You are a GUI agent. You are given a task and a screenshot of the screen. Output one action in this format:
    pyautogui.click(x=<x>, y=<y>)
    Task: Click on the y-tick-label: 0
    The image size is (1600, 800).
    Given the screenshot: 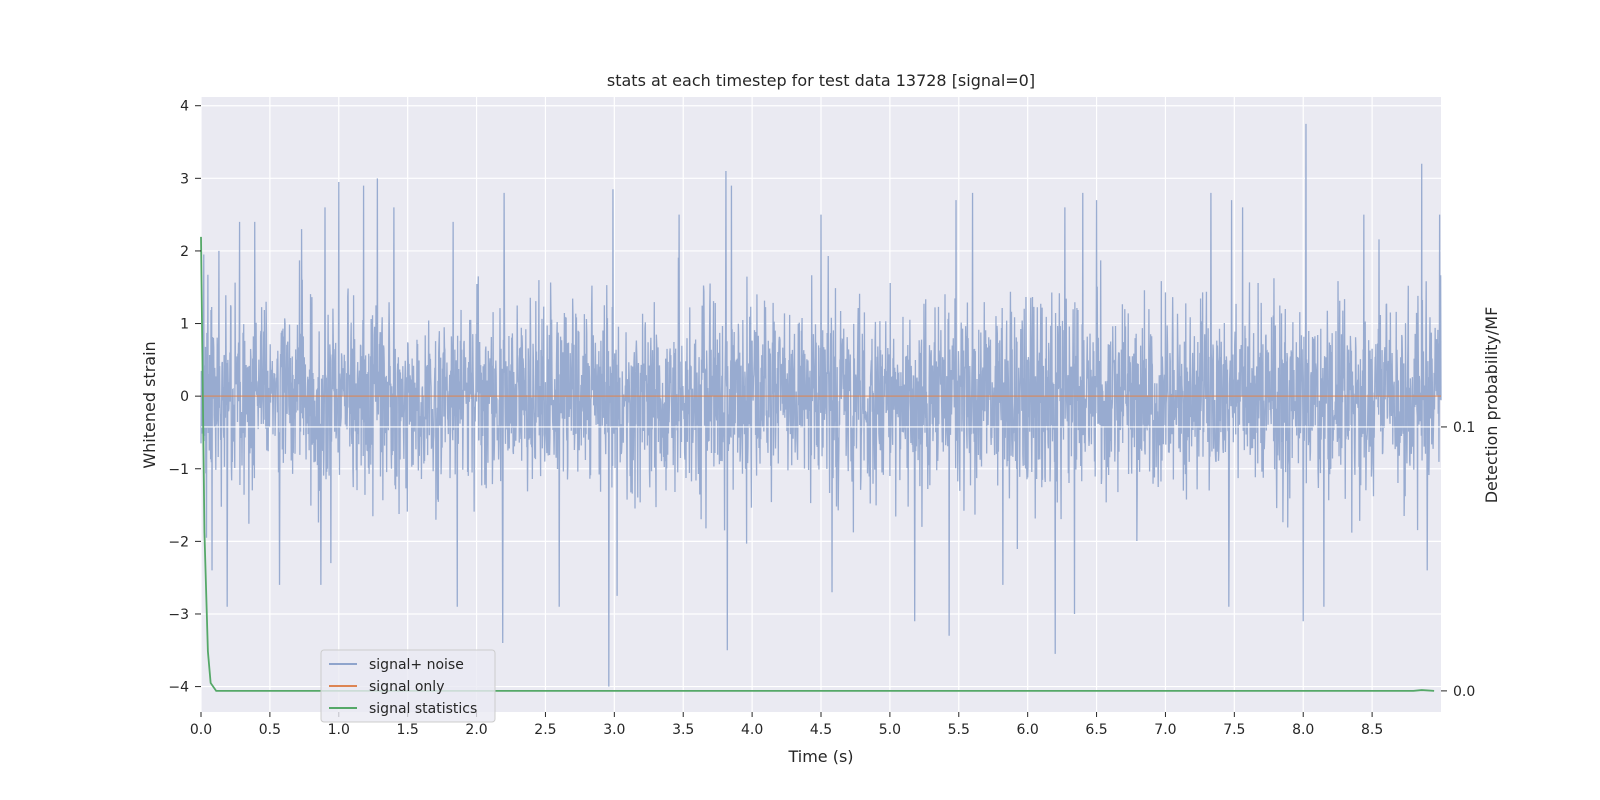 What is the action you would take?
    pyautogui.click(x=184, y=397)
    